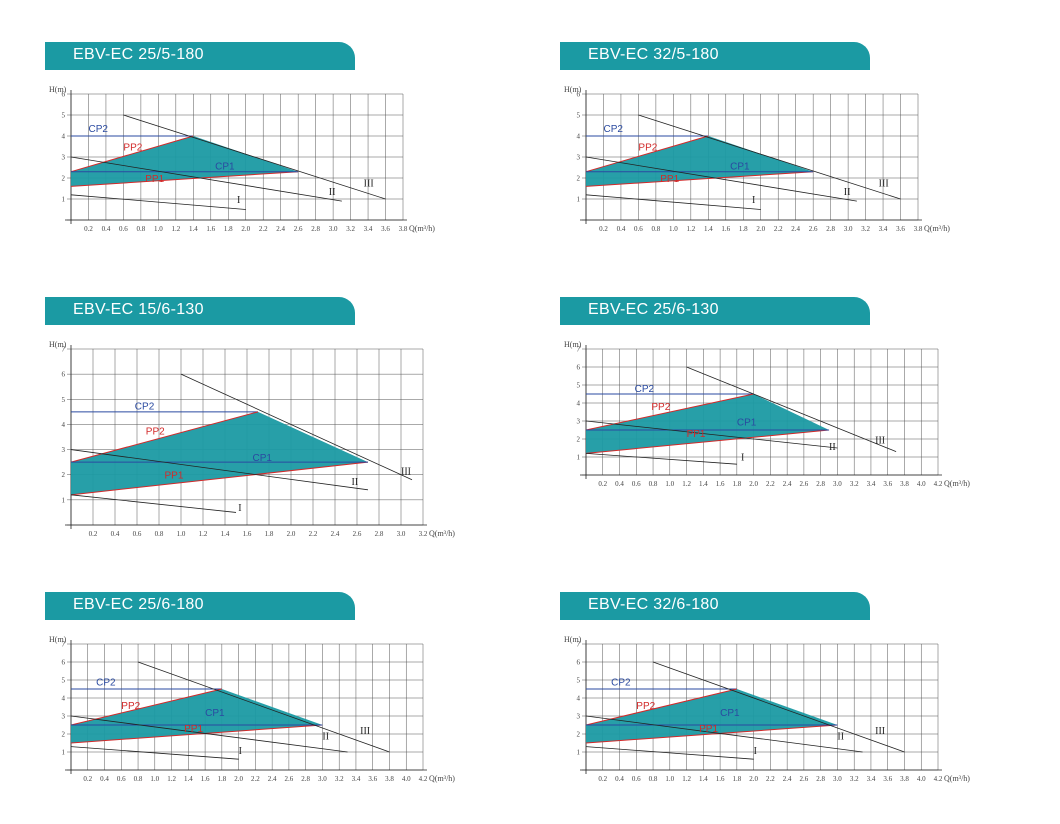  What do you see at coordinates (238, 779) in the screenshot?
I see `x-tick-label: 2.0` at bounding box center [238, 779].